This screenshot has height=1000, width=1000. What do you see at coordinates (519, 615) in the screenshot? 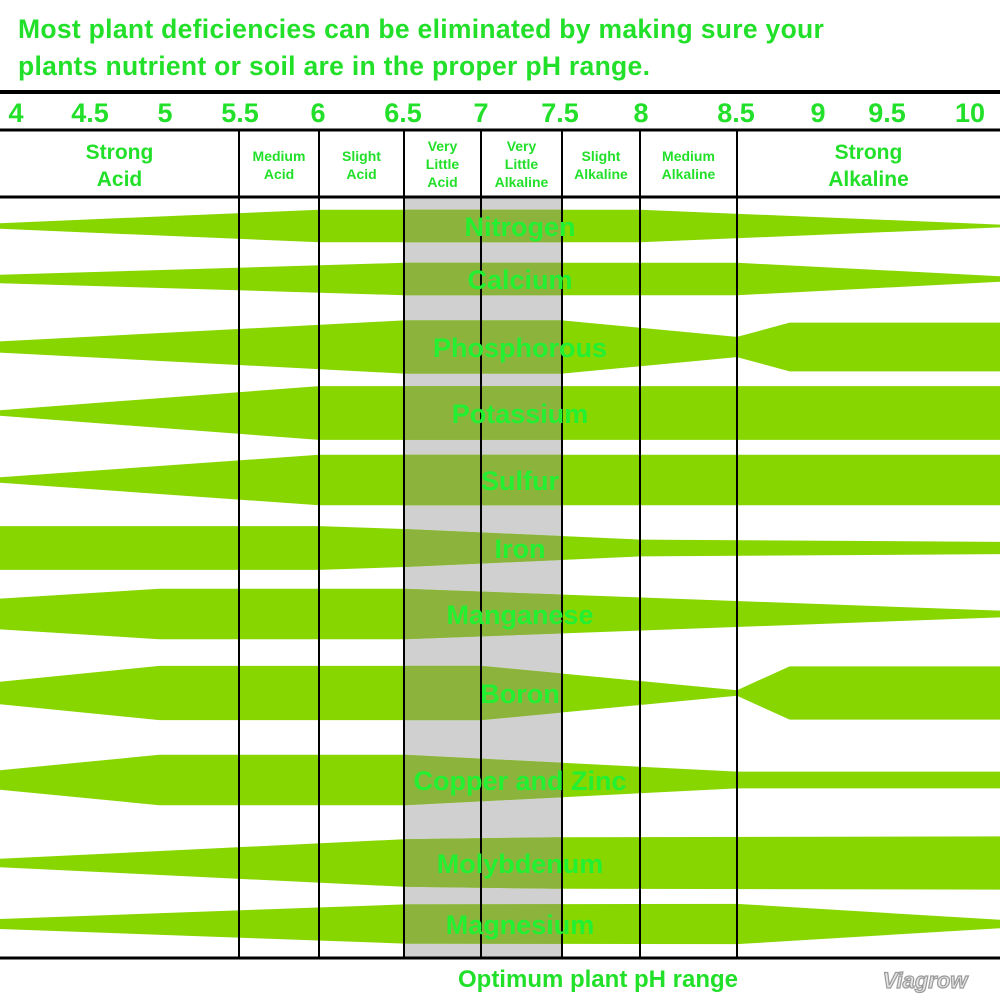
I see `nutrient-label-manganese: Manganese` at bounding box center [519, 615].